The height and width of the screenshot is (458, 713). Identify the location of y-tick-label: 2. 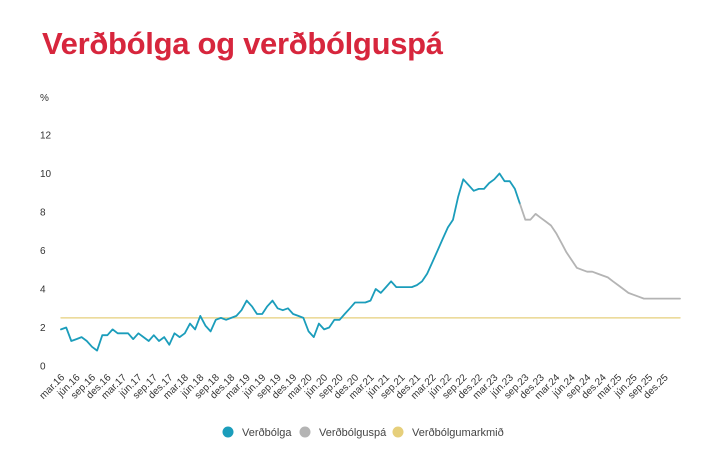
(43, 328).